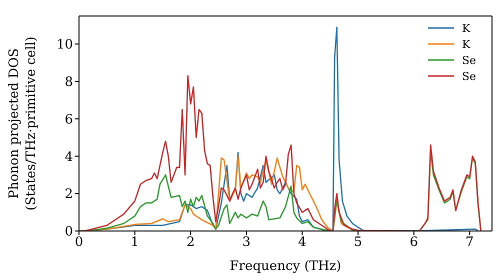 The image size is (500, 280). What do you see at coordinates (358, 242) in the screenshot?
I see `x-tick-label: 5` at bounding box center [358, 242].